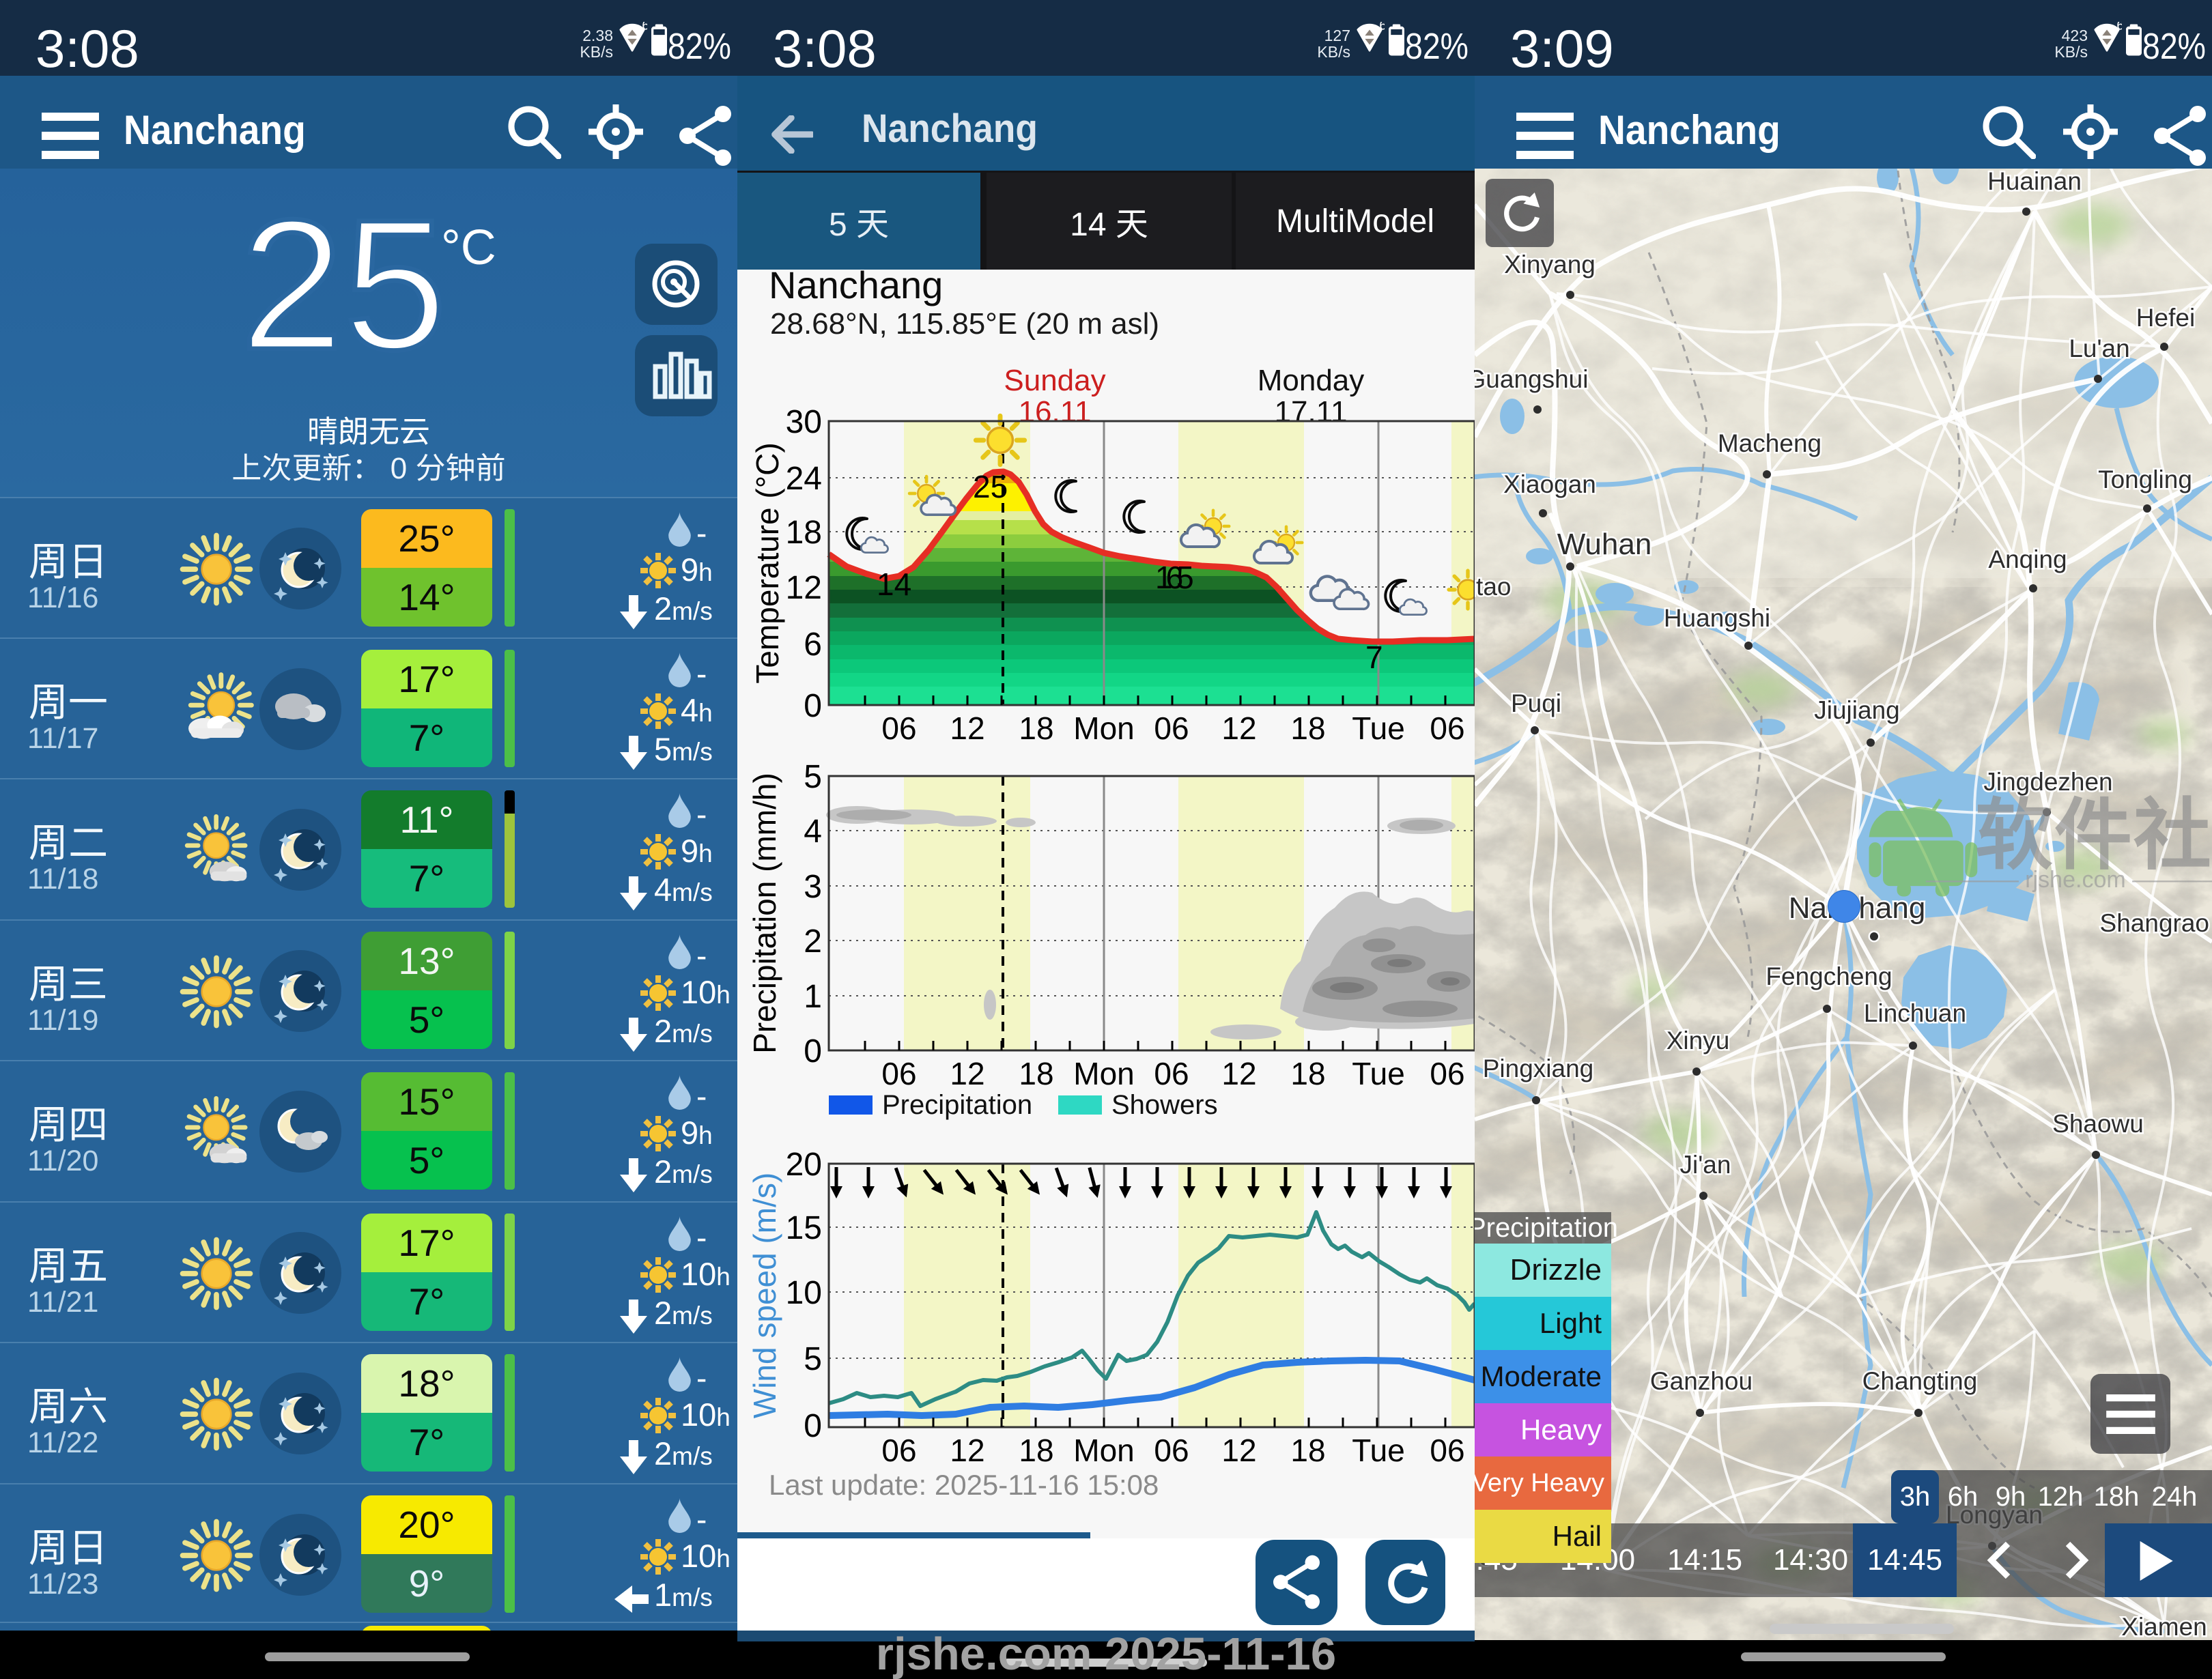 The height and width of the screenshot is (1679, 2212). Describe the element at coordinates (964, 324) in the screenshot. I see `svg-text: 28.68°N, 115.85°E (20 m asl)` at that location.